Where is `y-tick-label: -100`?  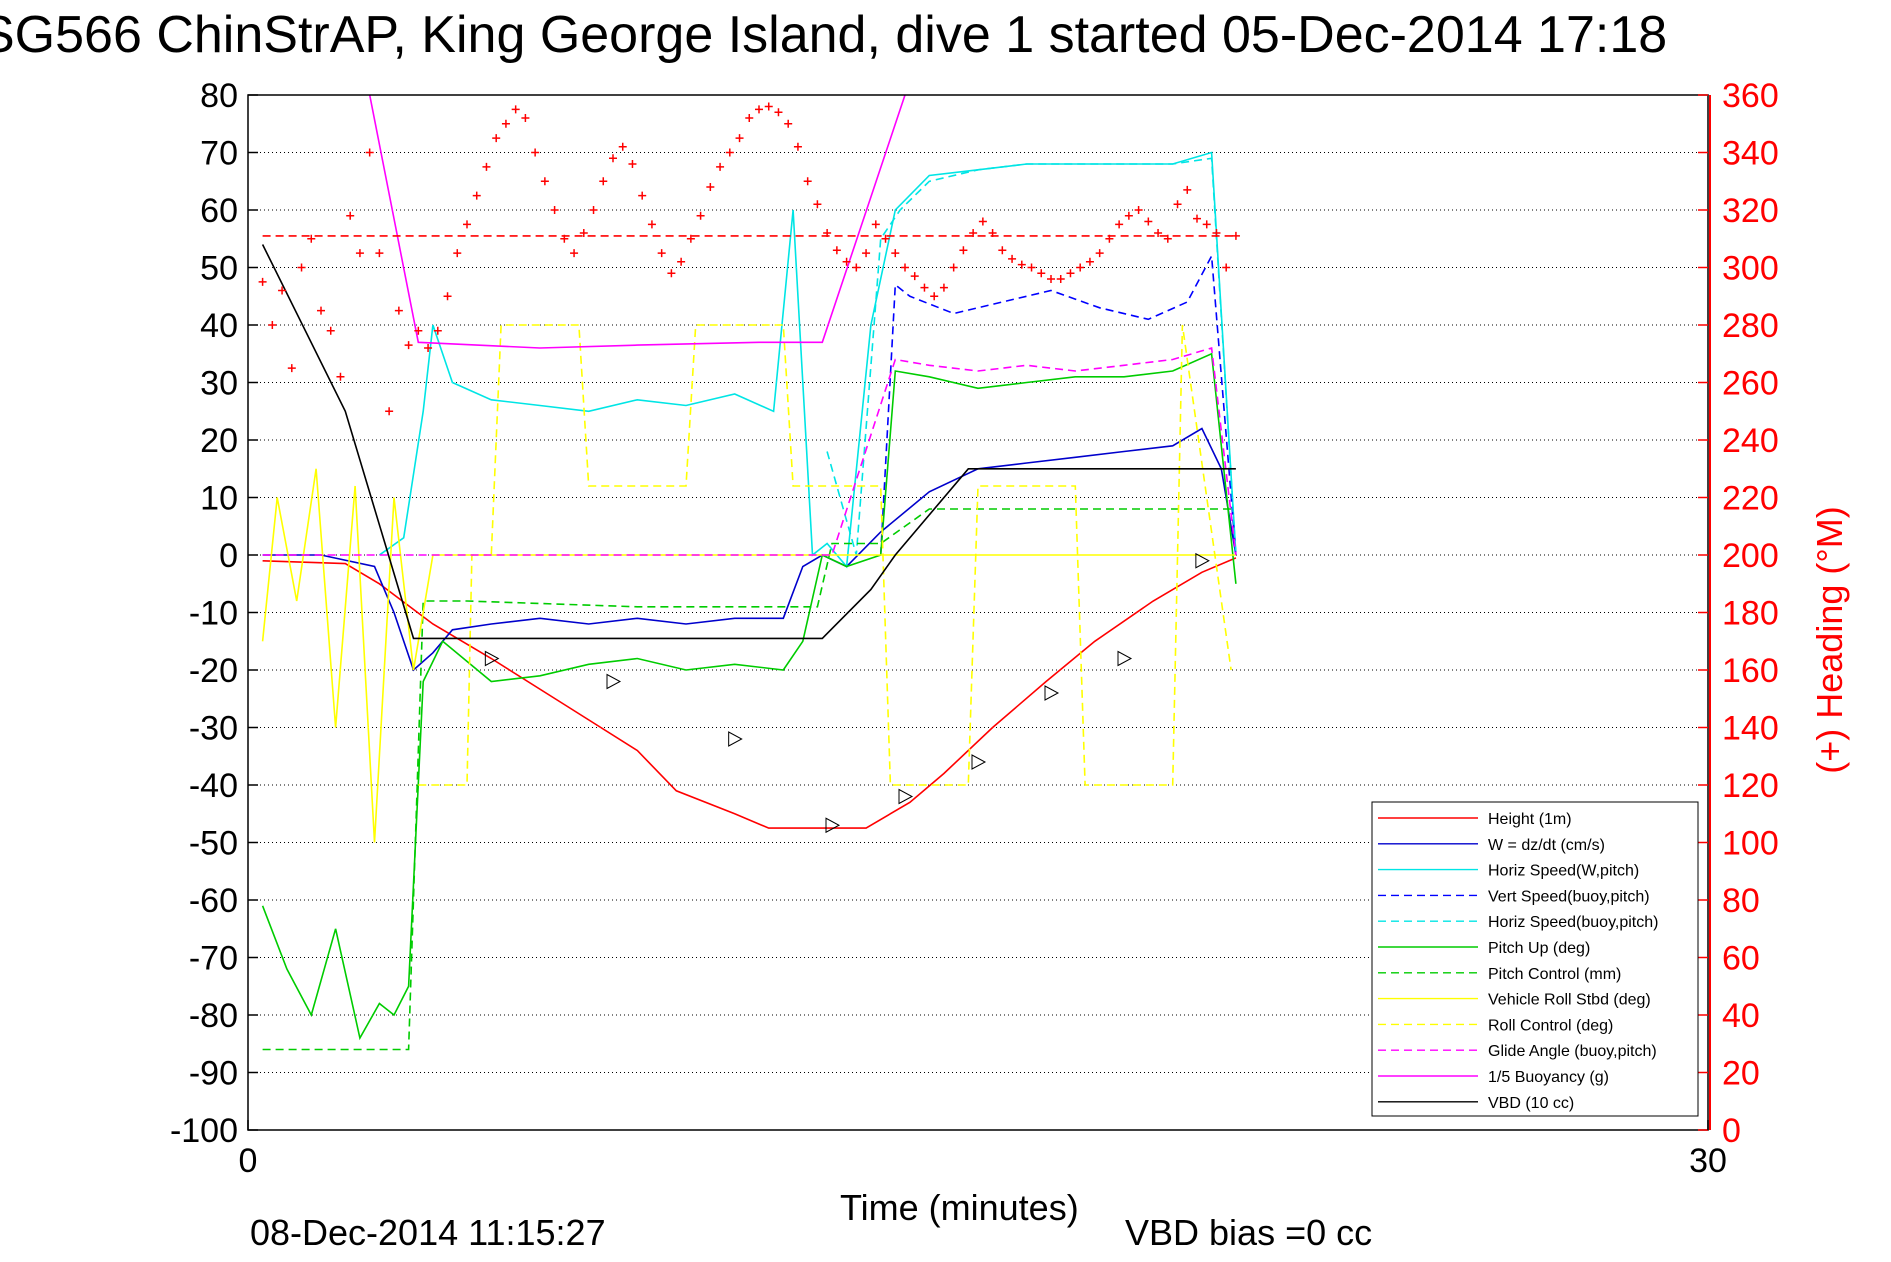 y-tick-label: -100 is located at coordinates (204, 1131).